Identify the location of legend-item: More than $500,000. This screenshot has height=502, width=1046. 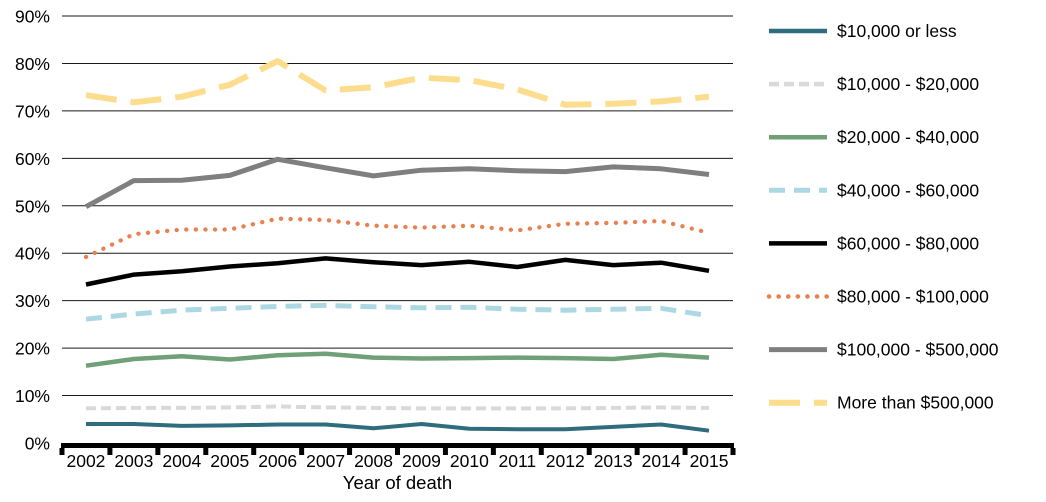
(881, 403).